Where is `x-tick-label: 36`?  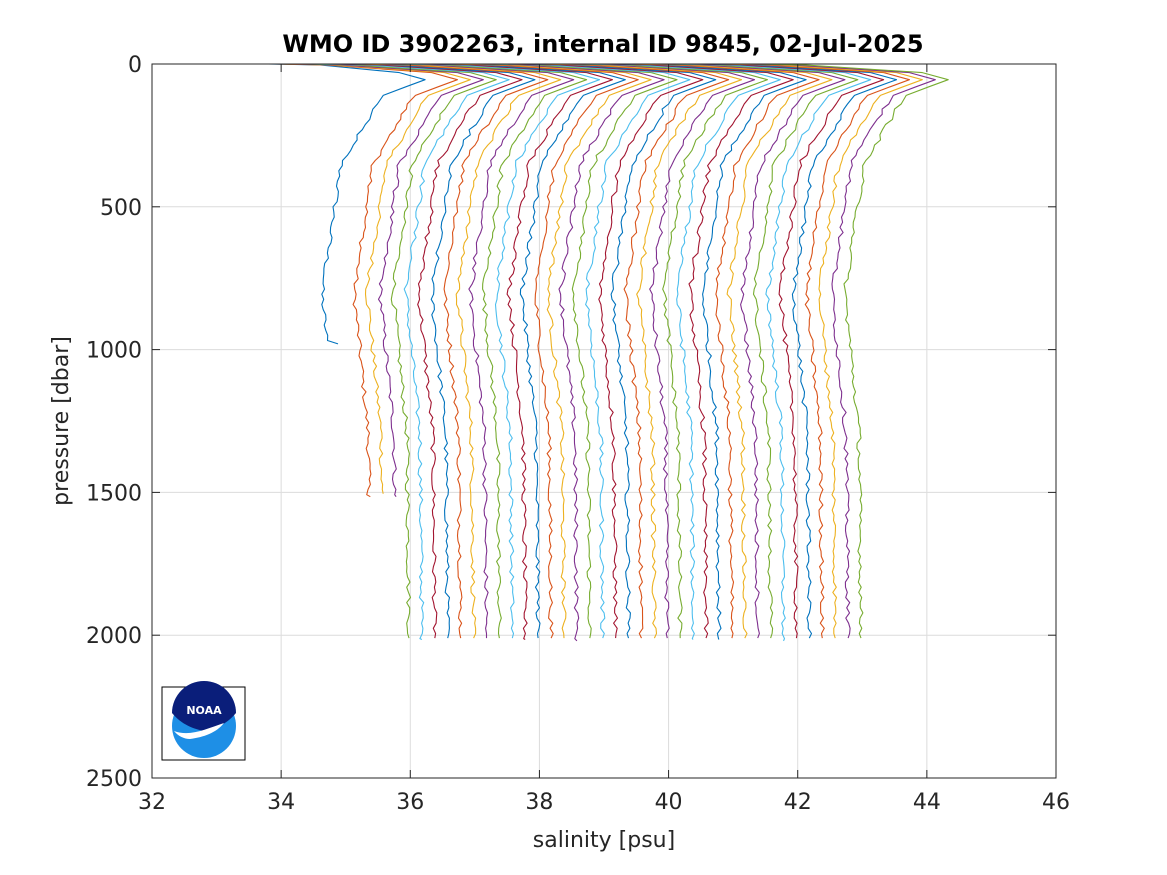 x-tick-label: 36 is located at coordinates (410, 802).